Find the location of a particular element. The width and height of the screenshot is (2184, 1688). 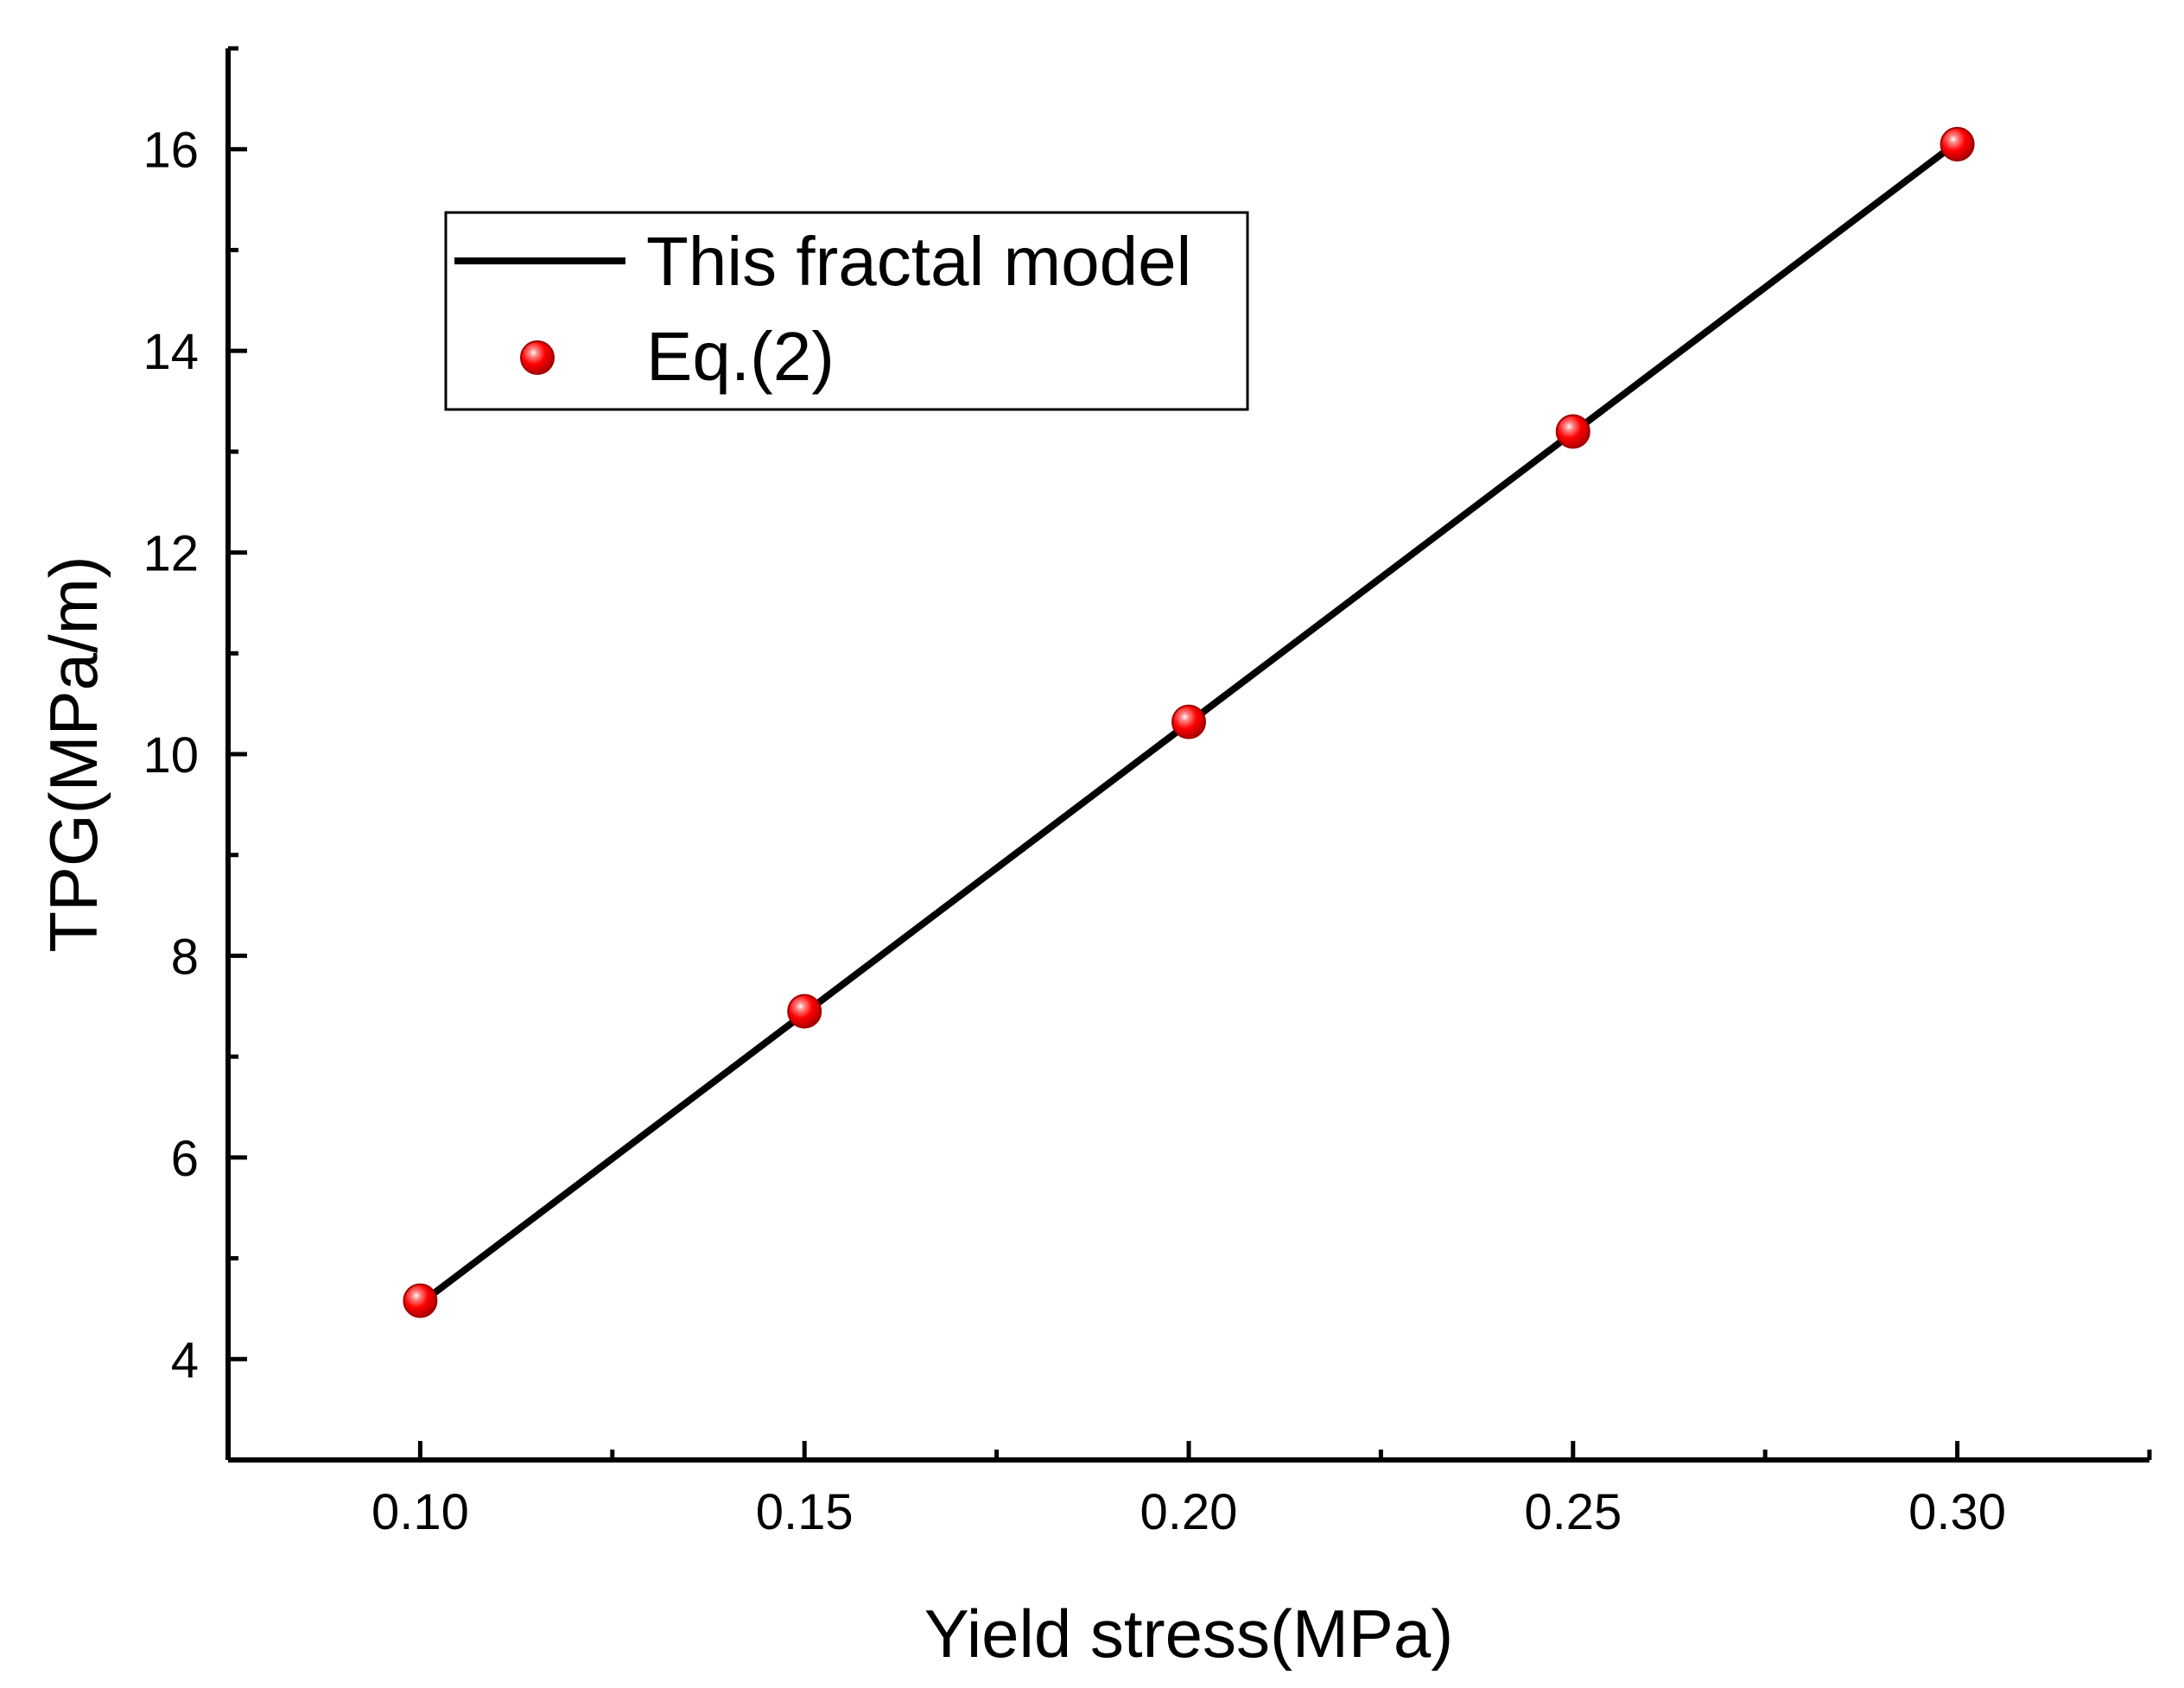

x-axis-title: Yield stress(MPa) is located at coordinates (1189, 1634).